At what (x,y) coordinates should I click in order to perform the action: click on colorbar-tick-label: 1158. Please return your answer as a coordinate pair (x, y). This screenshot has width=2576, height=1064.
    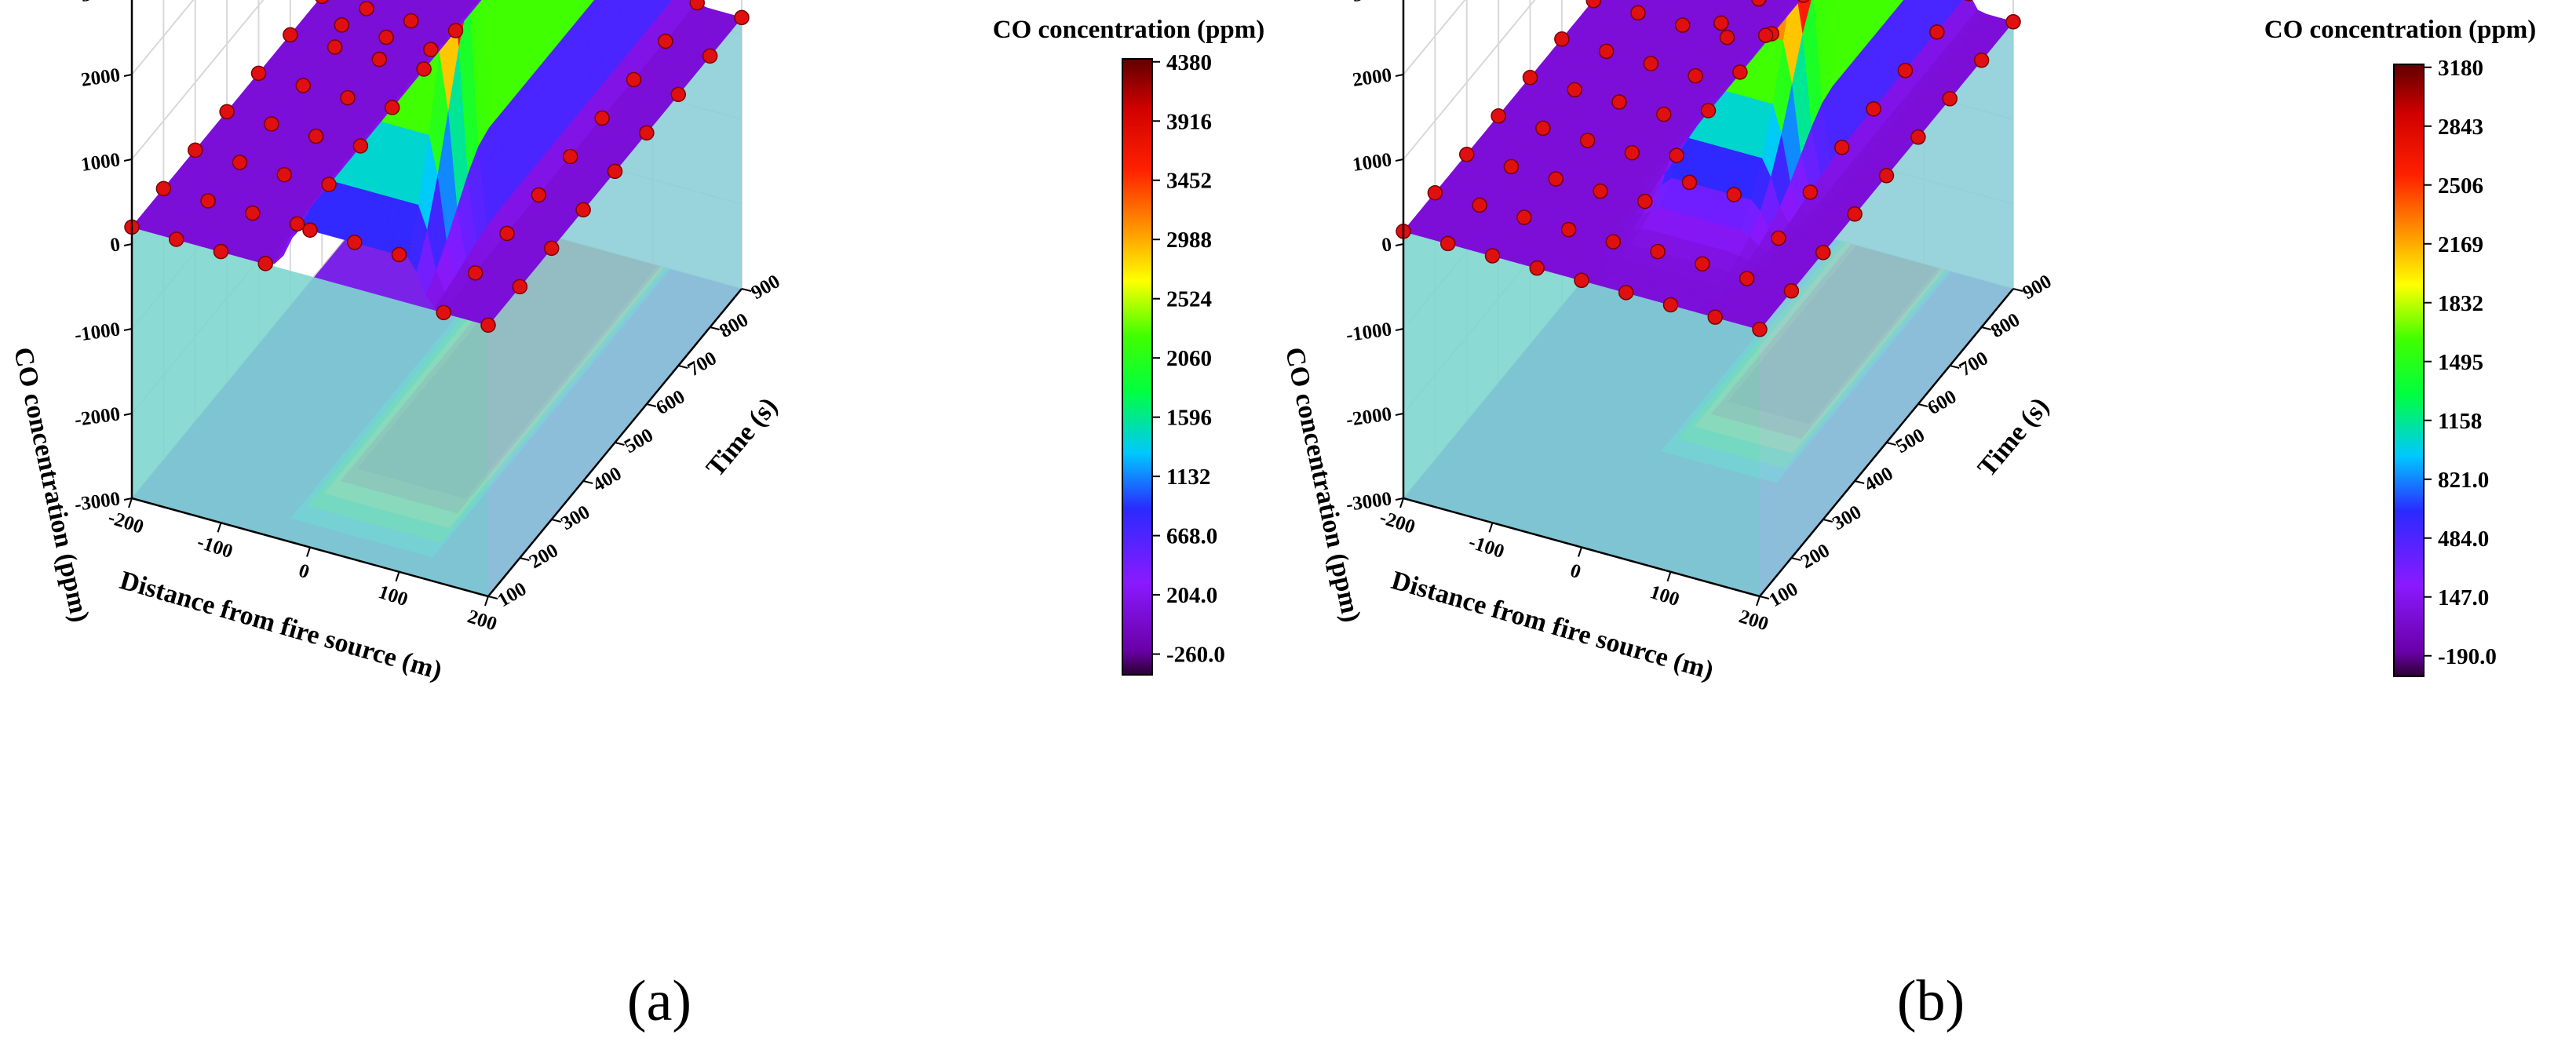
    Looking at the image, I should click on (2460, 421).